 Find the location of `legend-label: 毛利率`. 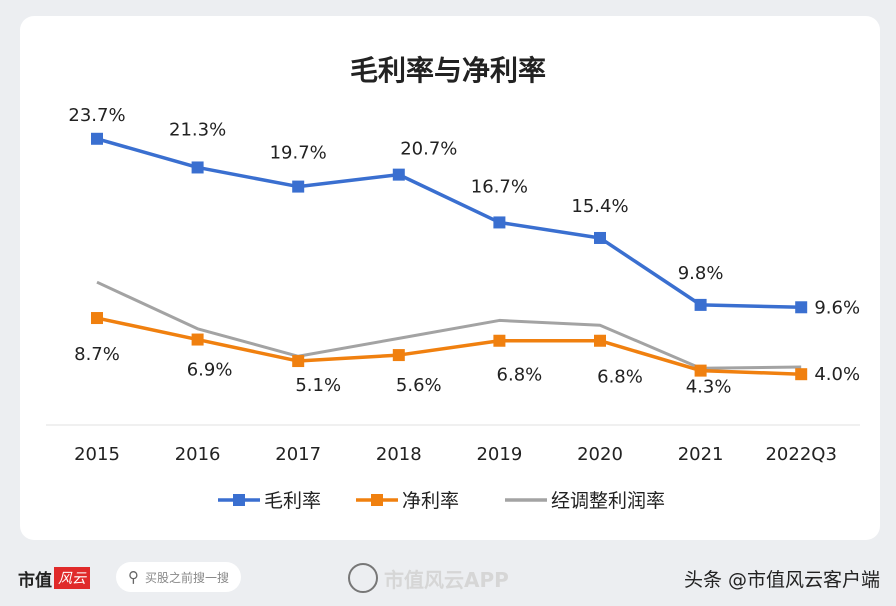

legend-label: 毛利率 is located at coordinates (292, 501).